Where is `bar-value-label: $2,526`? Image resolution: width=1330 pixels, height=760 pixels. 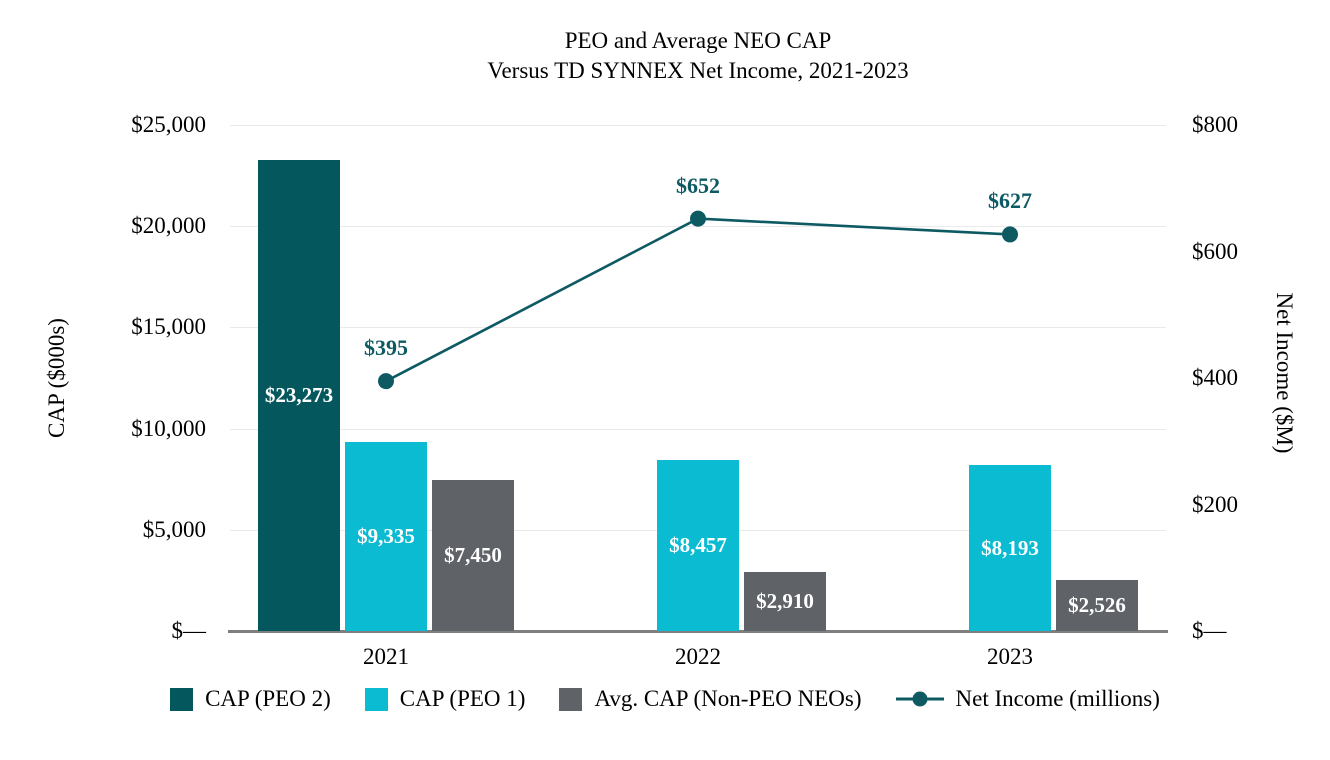
bar-value-label: $2,526 is located at coordinates (1097, 605).